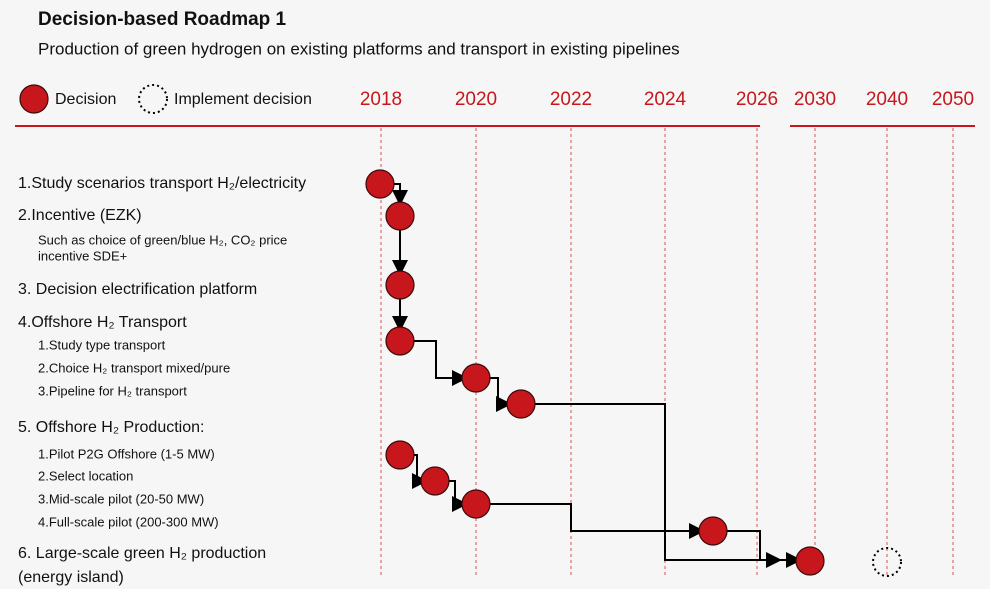 The width and height of the screenshot is (990, 589). What do you see at coordinates (953, 99) in the screenshot?
I see `year-label: 2050` at bounding box center [953, 99].